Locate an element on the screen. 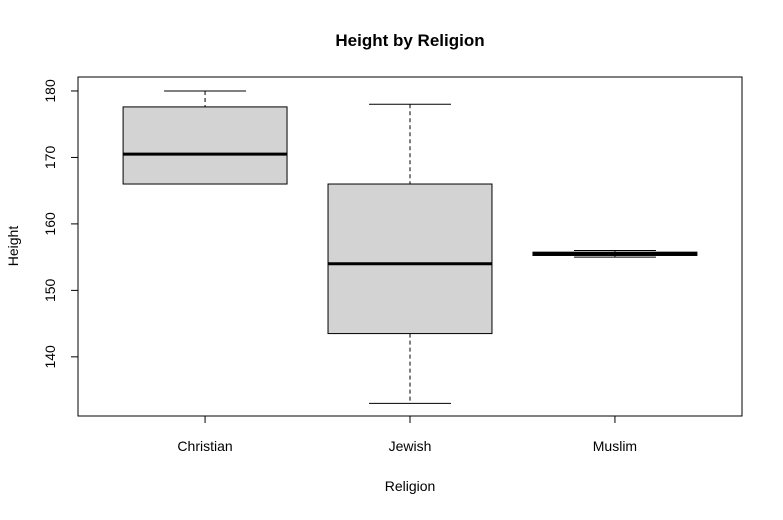 The height and width of the screenshot is (520, 783). y-tick-label: 140 is located at coordinates (50, 357).